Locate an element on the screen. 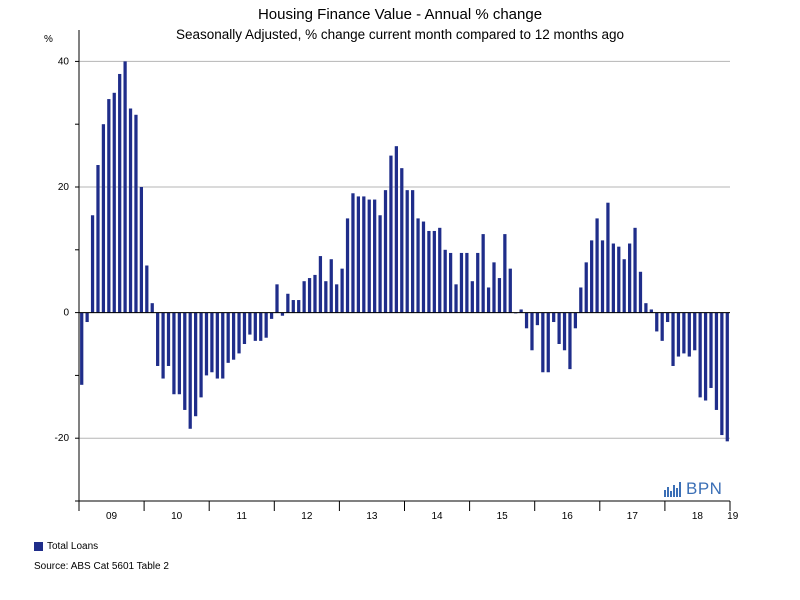 The width and height of the screenshot is (800, 600). y-tick-label: 0 is located at coordinates (66, 313).